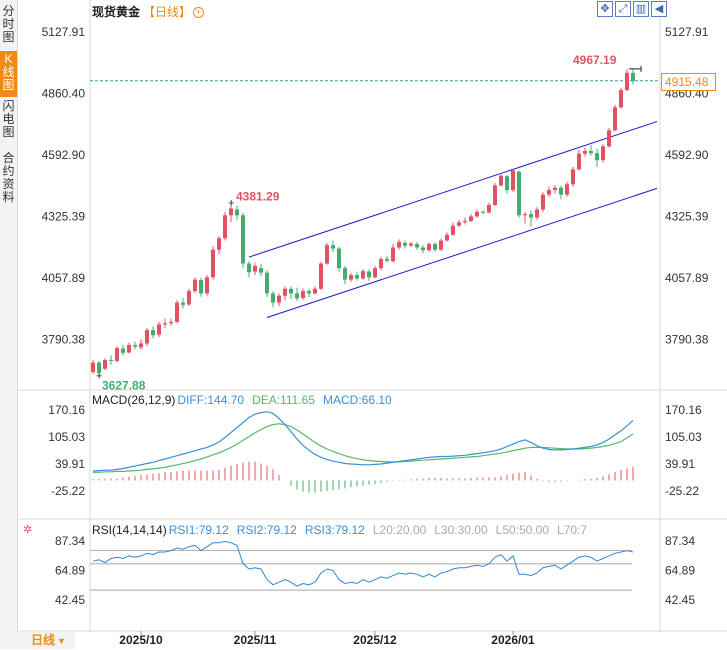  What do you see at coordinates (64, 278) in the screenshot?
I see `price-axis-left-label: 4057.89` at bounding box center [64, 278].